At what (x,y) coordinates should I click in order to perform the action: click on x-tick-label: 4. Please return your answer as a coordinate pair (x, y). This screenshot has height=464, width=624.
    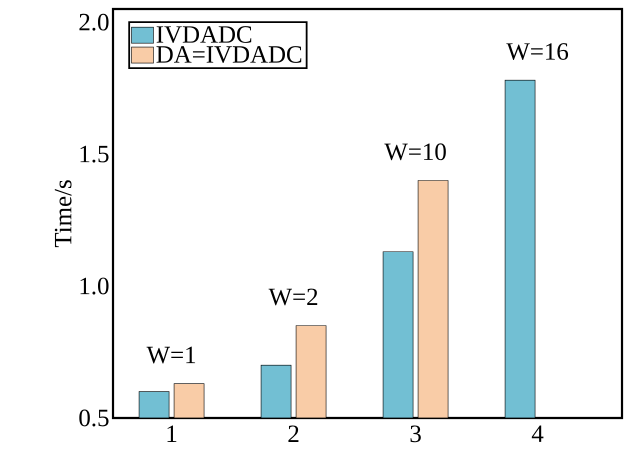
    Looking at the image, I should click on (538, 434).